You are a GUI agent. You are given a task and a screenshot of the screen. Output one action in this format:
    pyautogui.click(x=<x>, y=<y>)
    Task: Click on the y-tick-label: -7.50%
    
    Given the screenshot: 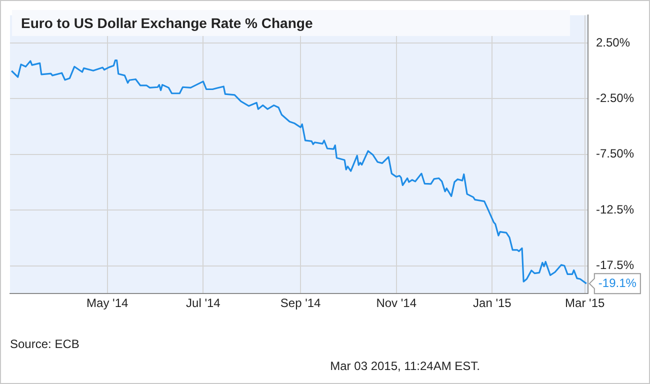 What is the action you would take?
    pyautogui.click(x=615, y=153)
    